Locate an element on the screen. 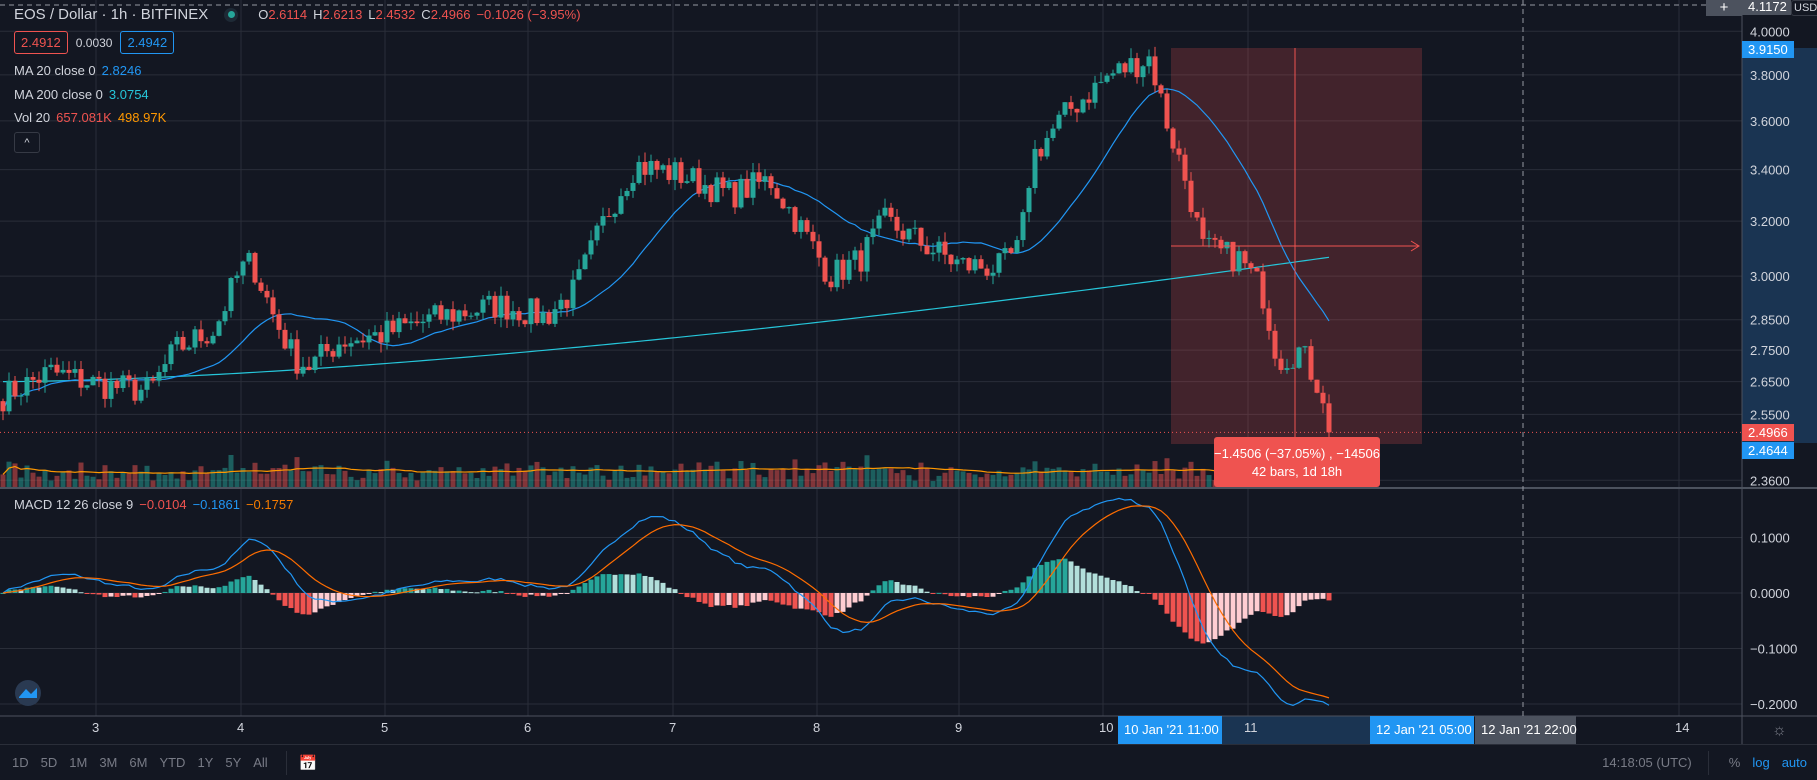  range-button-3m: 3M is located at coordinates (108, 762).